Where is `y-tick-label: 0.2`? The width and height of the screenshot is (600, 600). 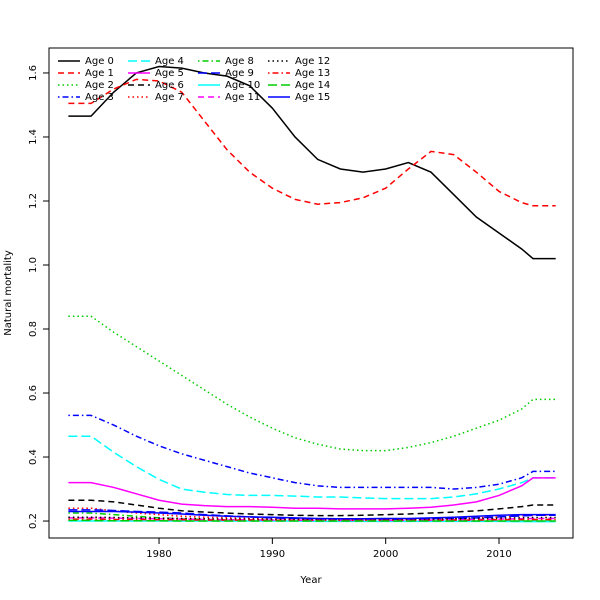 y-tick-label: 0.2 is located at coordinates (33, 521).